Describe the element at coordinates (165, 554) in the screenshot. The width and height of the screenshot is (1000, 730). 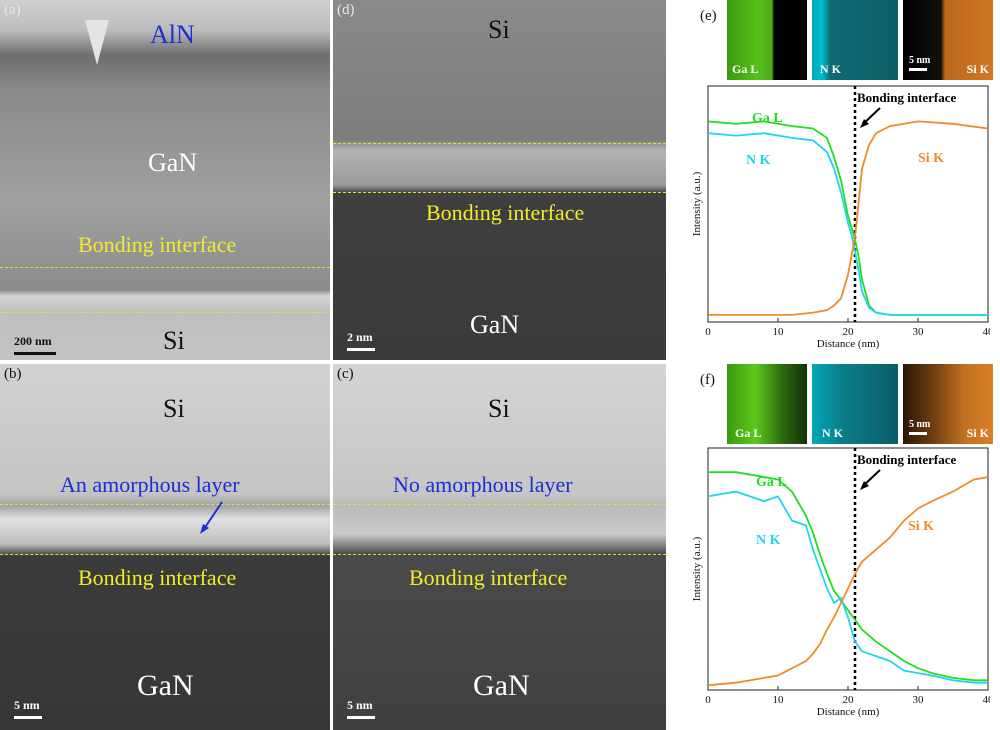
I see `interface-line-b2` at that location.